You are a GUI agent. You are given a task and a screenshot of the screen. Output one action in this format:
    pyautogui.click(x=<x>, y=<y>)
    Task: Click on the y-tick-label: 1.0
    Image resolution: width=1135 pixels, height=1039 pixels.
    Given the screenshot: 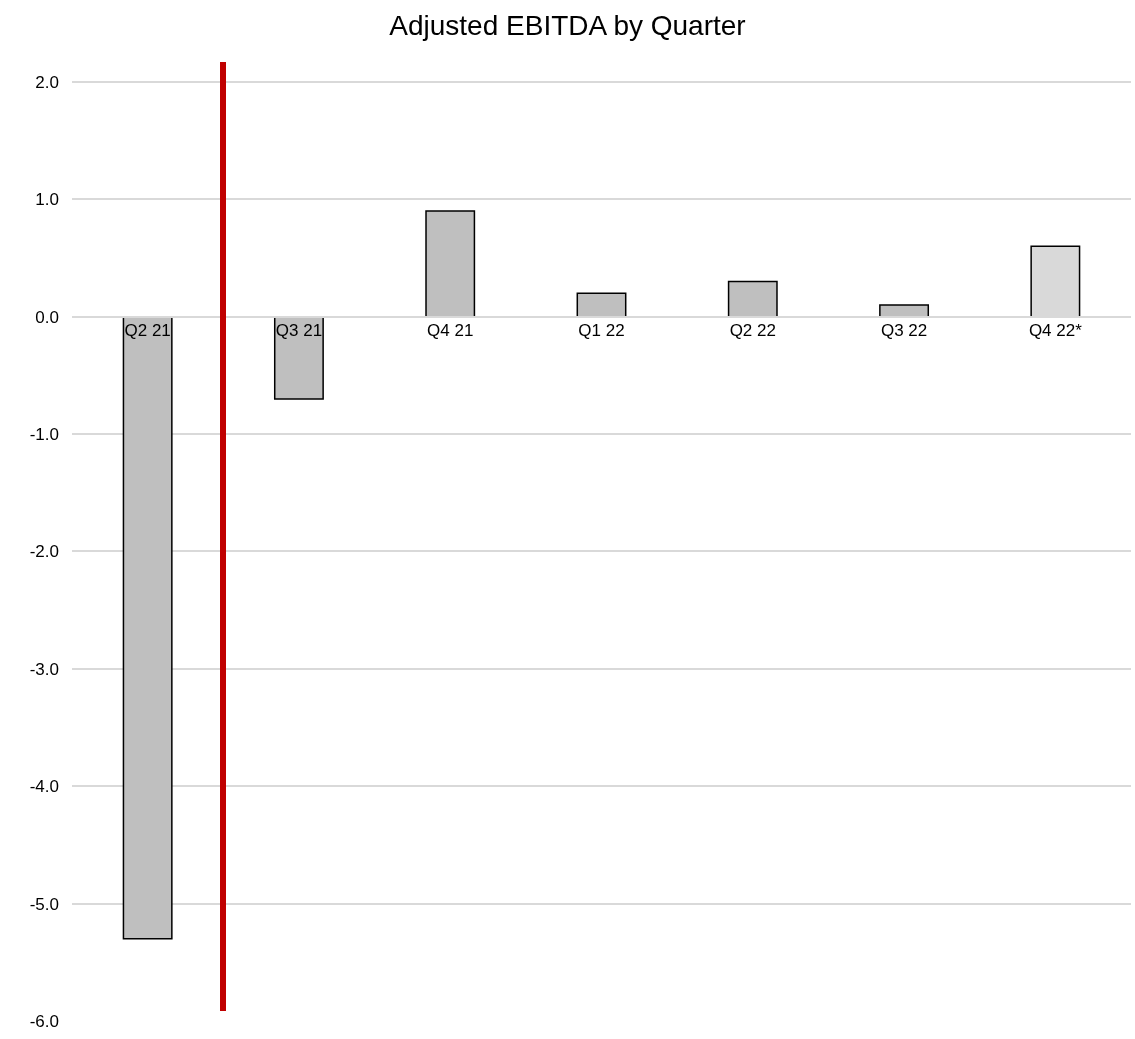 What is the action you would take?
    pyautogui.click(x=47, y=200)
    